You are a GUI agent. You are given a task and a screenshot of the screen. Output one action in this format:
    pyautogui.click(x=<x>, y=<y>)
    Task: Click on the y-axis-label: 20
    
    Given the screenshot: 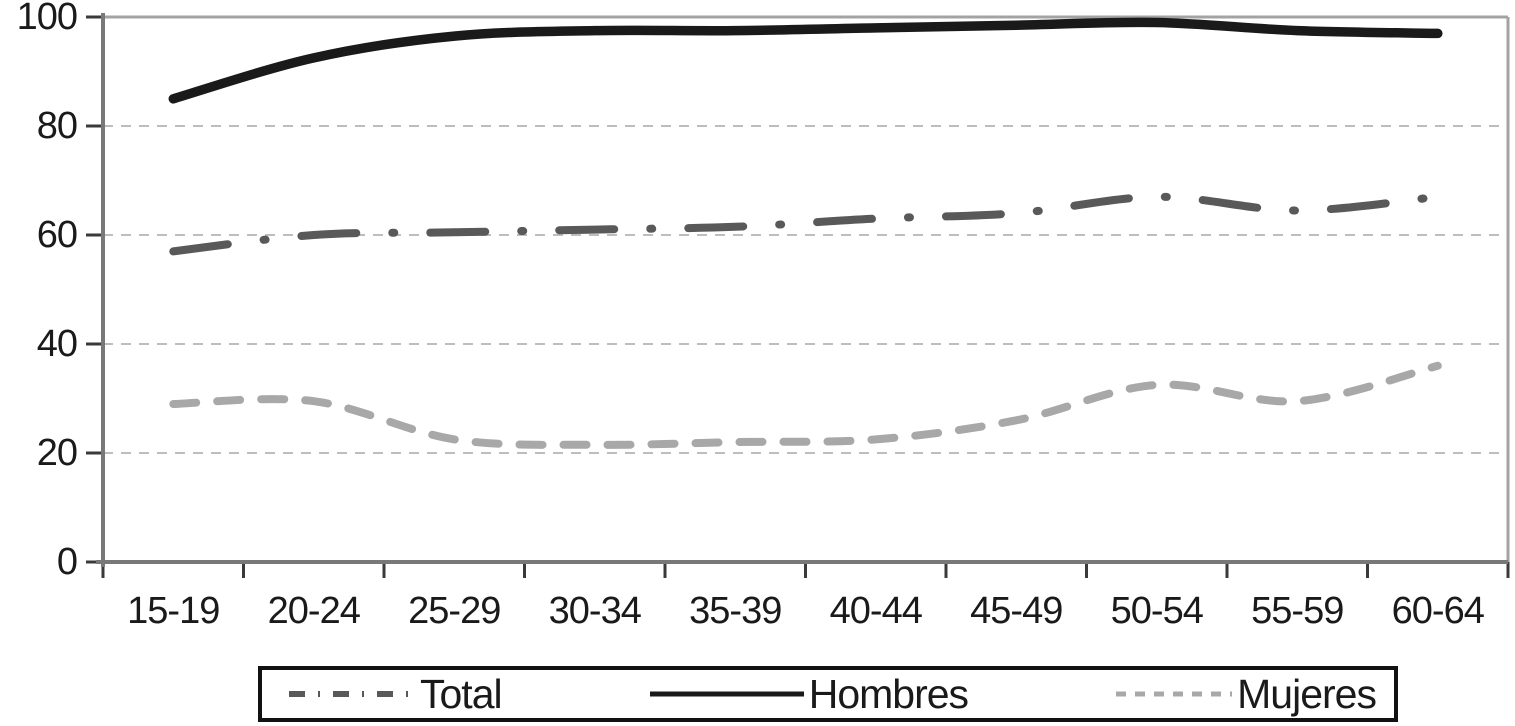 What is the action you would take?
    pyautogui.click(x=57, y=453)
    